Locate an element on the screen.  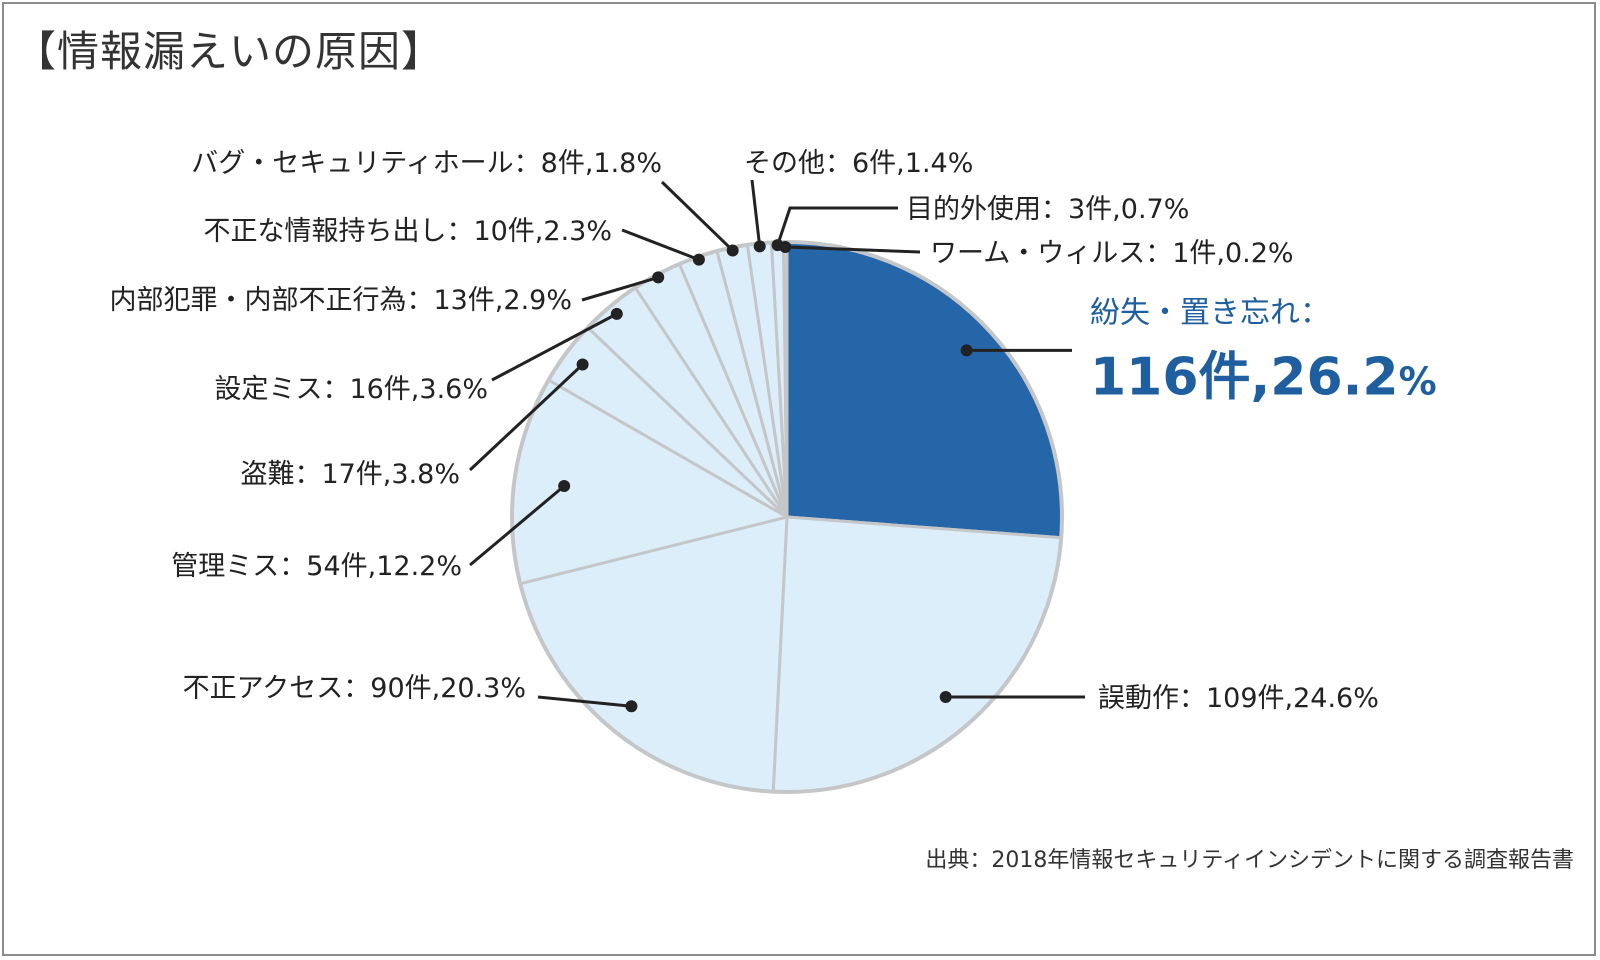
slice-label-7: 内部犯罪・内部不正行為：13件,2.9% is located at coordinates (340, 300).